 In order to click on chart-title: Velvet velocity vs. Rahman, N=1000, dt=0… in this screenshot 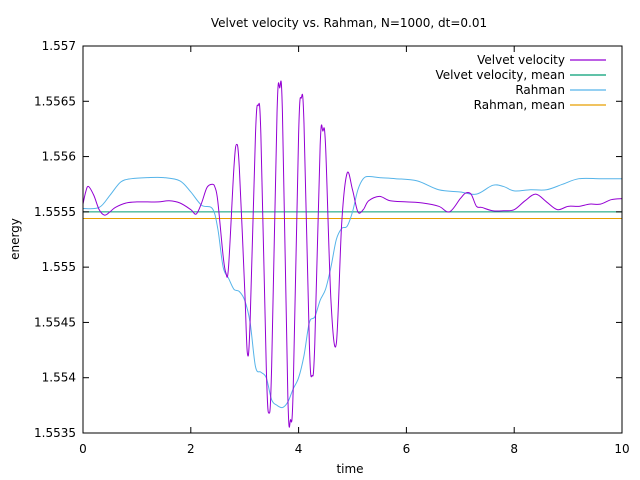, I will do `click(349, 23)`.